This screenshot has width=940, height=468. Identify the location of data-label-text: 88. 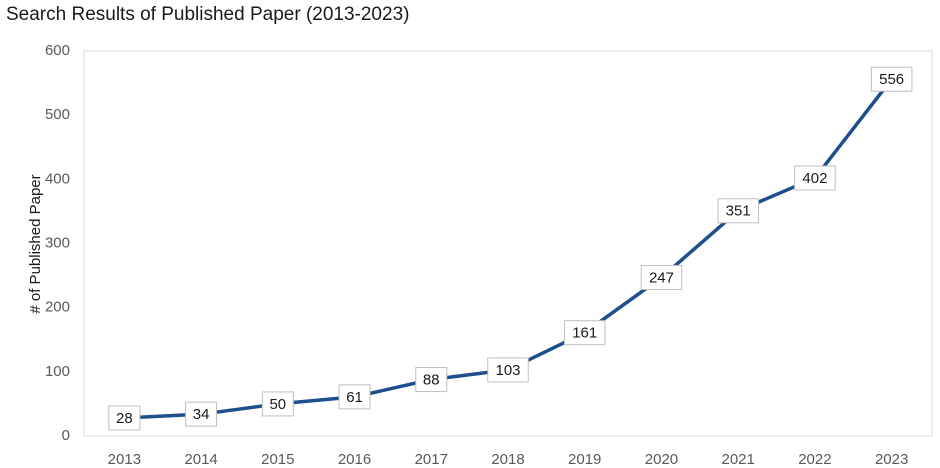
(431, 380).